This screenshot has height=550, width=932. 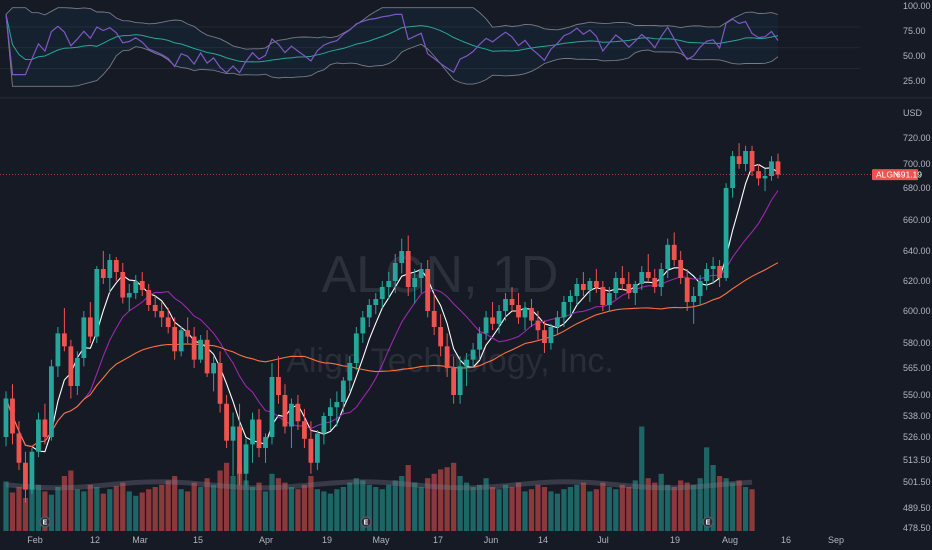 What do you see at coordinates (887, 175) in the screenshot?
I see `last-price-symbol: ALGN` at bounding box center [887, 175].